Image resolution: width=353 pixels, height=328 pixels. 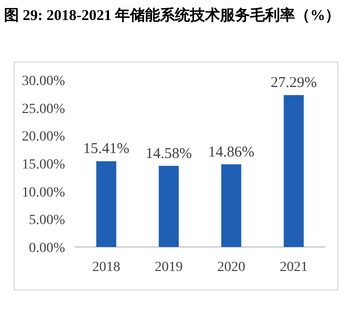 What do you see at coordinates (231, 152) in the screenshot?
I see `data-label: 14.86%` at bounding box center [231, 152].